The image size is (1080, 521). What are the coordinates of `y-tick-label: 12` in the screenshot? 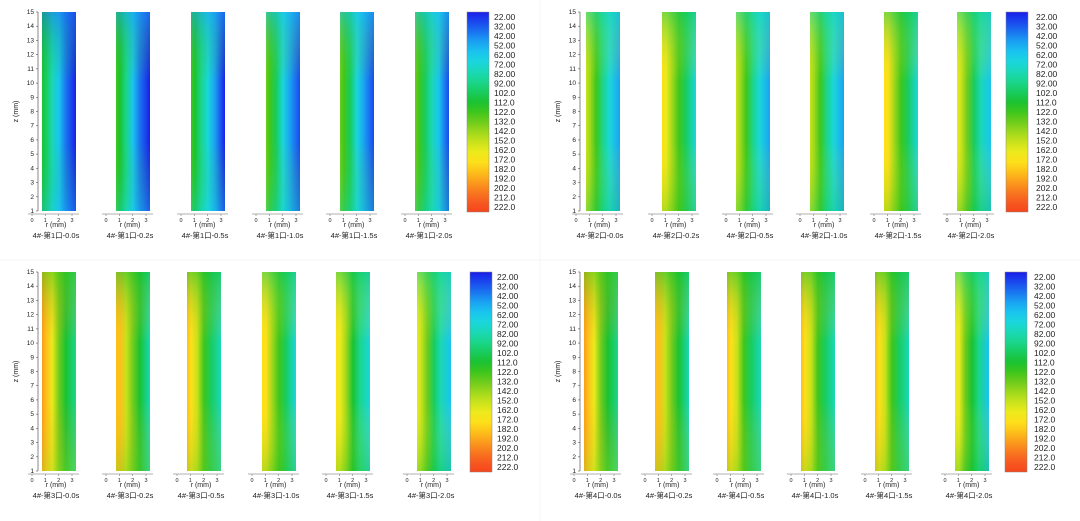 It's located at (31, 315).